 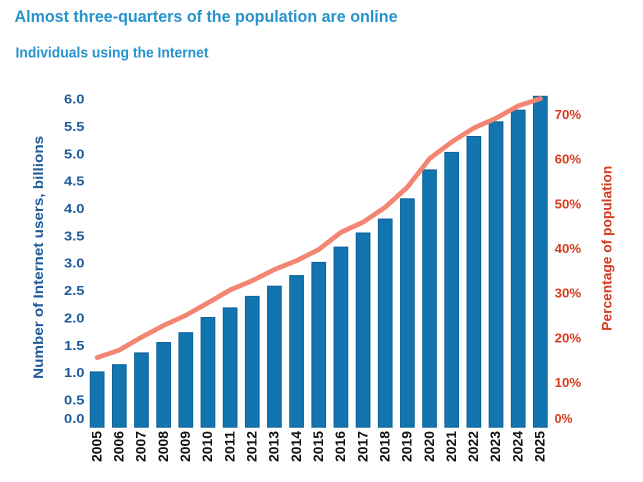 What do you see at coordinates (564, 418) in the screenshot?
I see `svg-text: 0%` at bounding box center [564, 418].